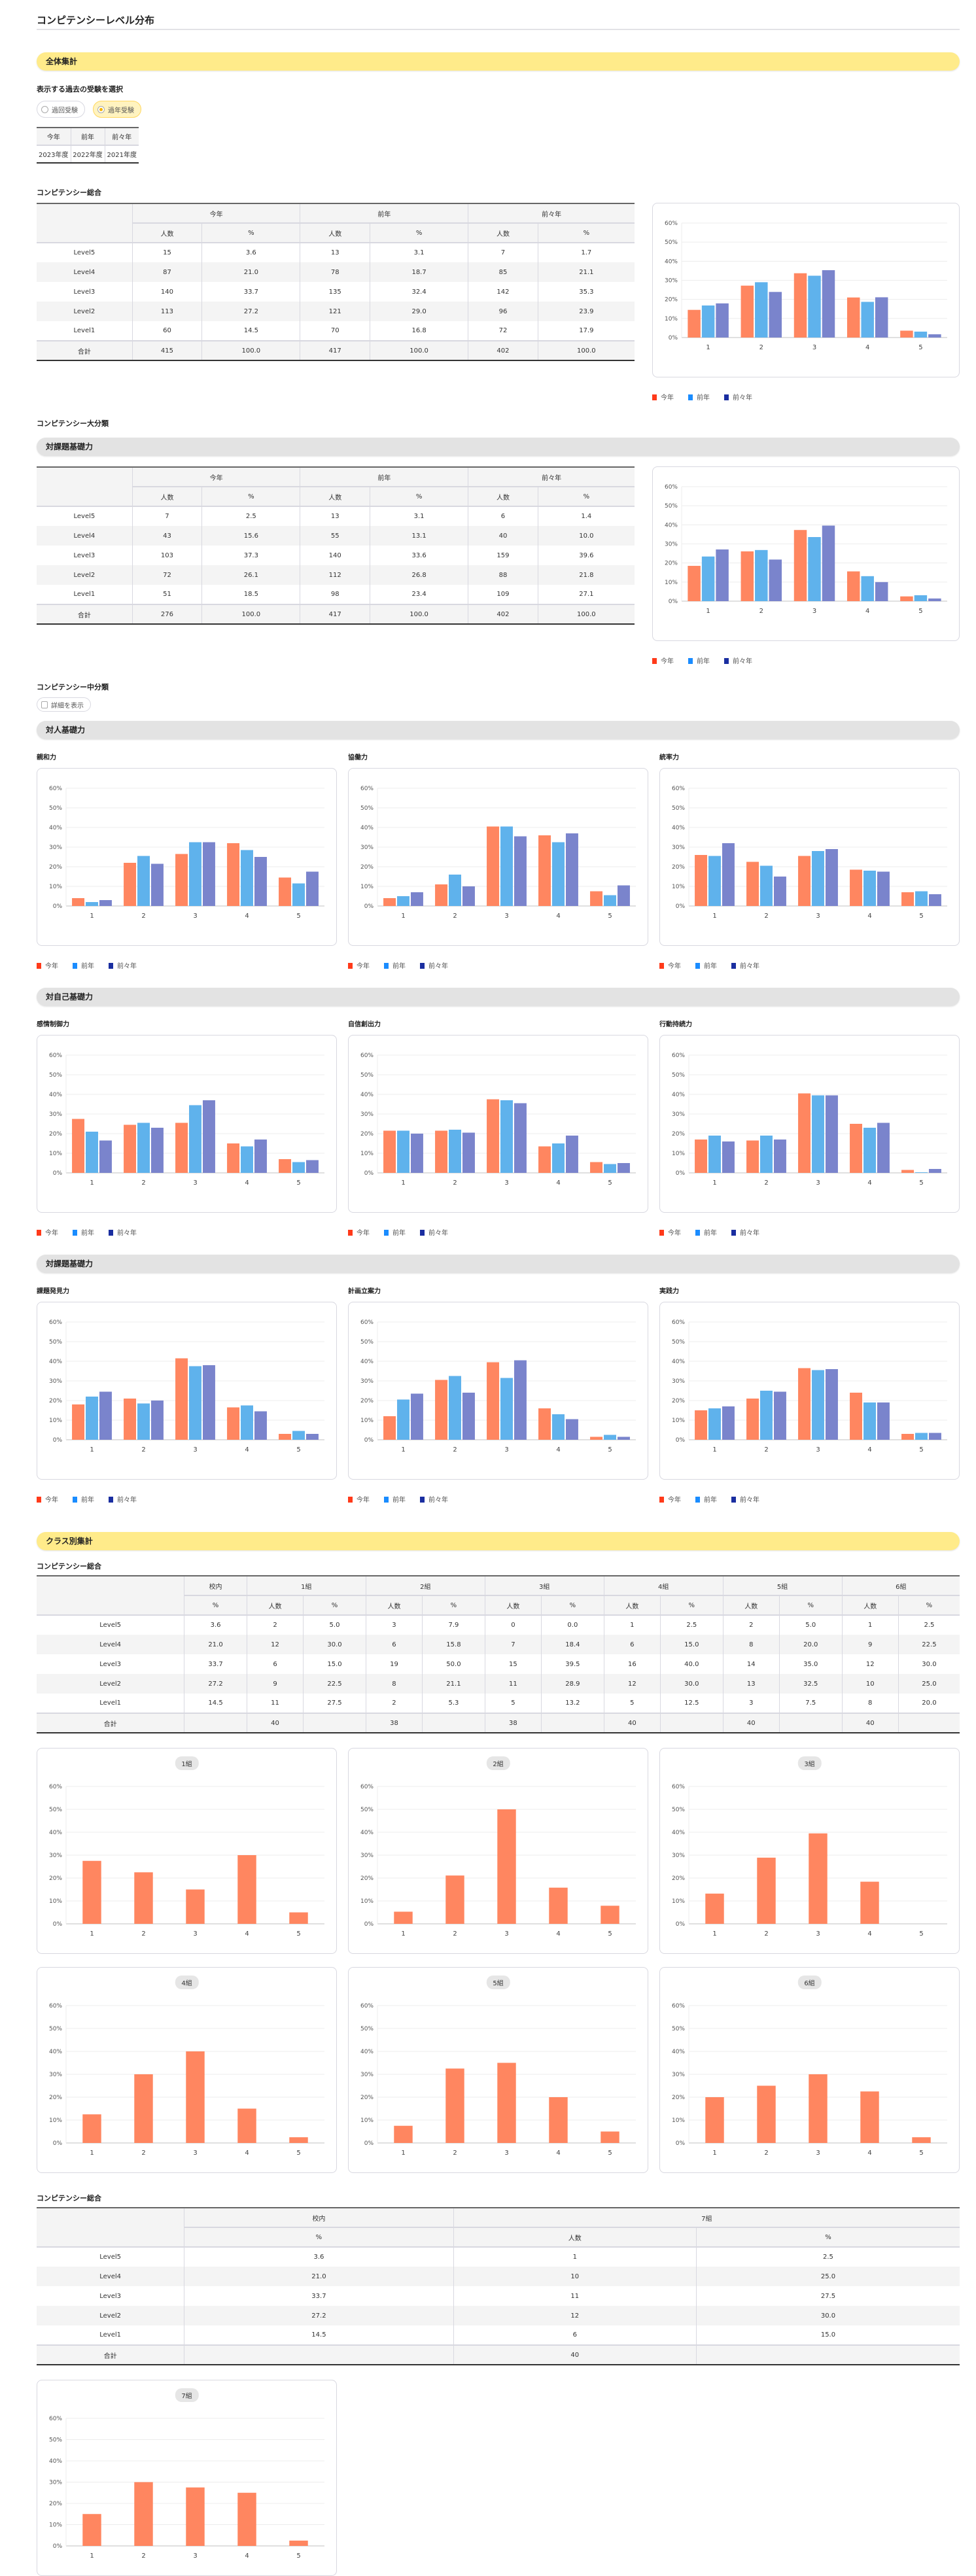 The width and height of the screenshot is (976, 2576). Describe the element at coordinates (69, 192) in the screenshot. I see `total-title: コンピテンシー総合` at that location.